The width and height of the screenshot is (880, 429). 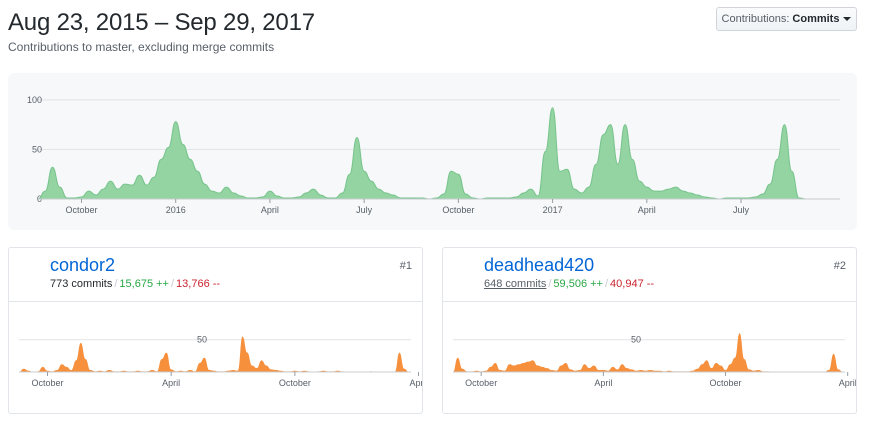 I want to click on contributor-chart-deadhead420: 50 October April October April, so click(x=654, y=360).